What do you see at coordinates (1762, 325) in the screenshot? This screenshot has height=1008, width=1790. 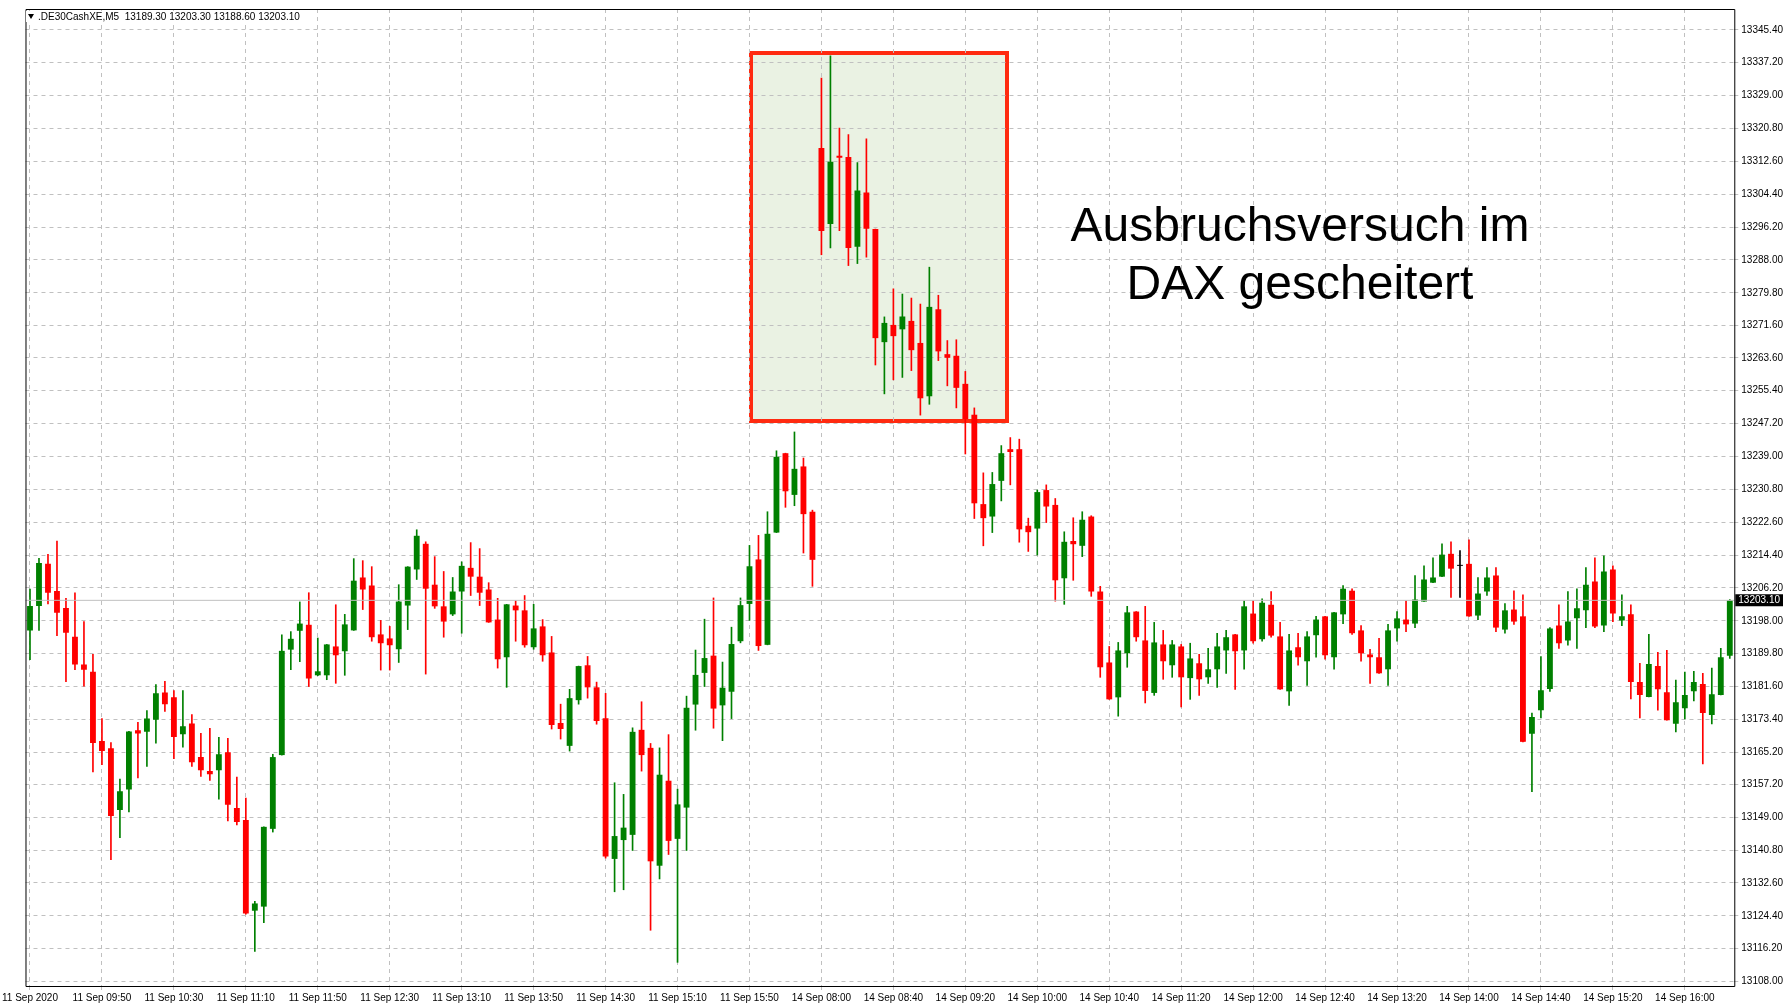 I see `y-tick-label: 13271.60` at bounding box center [1762, 325].